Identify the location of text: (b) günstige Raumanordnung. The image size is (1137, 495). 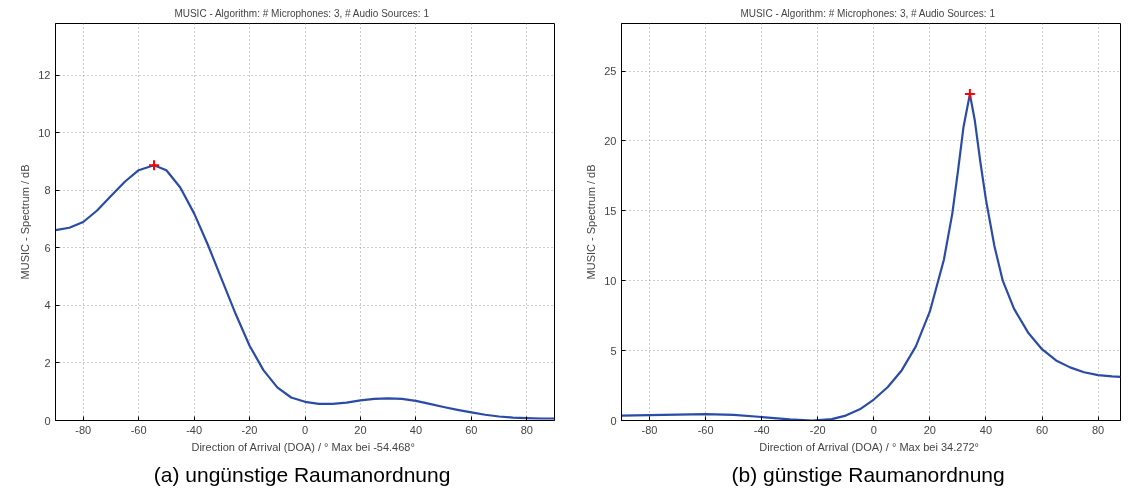
(868, 474).